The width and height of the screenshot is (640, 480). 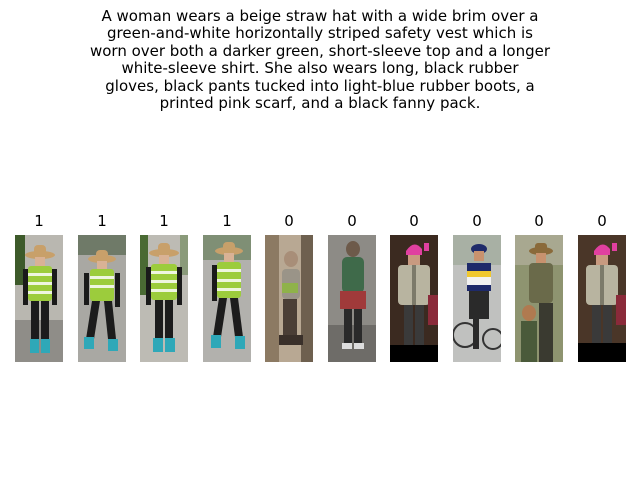 What do you see at coordinates (539, 298) in the screenshot?
I see `man-hat-with-child-photo` at bounding box center [539, 298].